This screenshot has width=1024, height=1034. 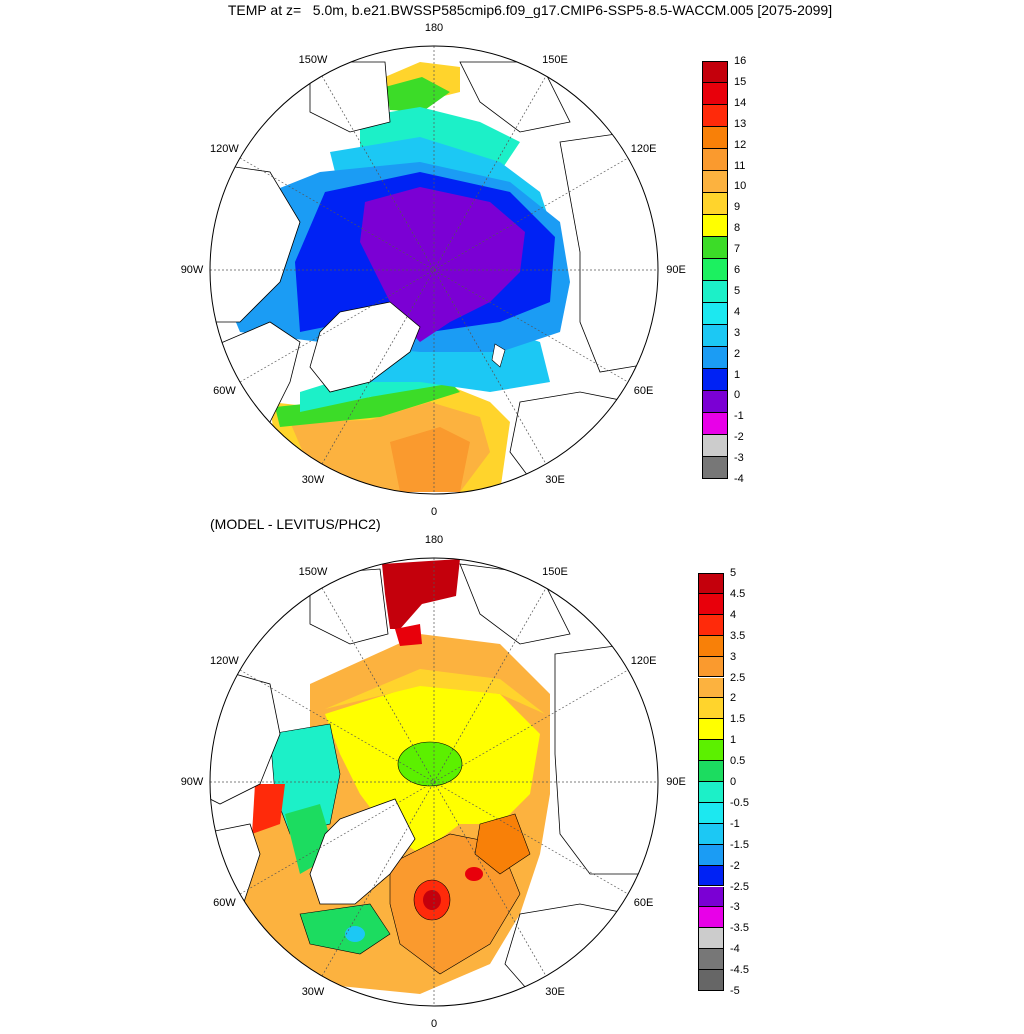 What do you see at coordinates (224, 391) in the screenshot?
I see `top-lon-label-60w: 60W` at bounding box center [224, 391].